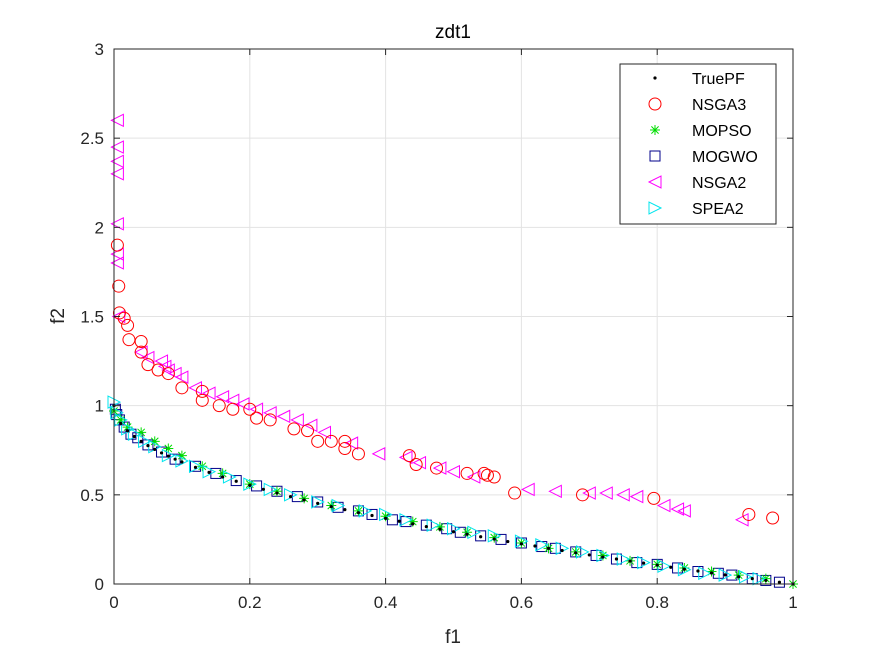 Image resolution: width=875 pixels, height=656 pixels. What do you see at coordinates (99, 49) in the screenshot?
I see `y-tick-label: 3` at bounding box center [99, 49].